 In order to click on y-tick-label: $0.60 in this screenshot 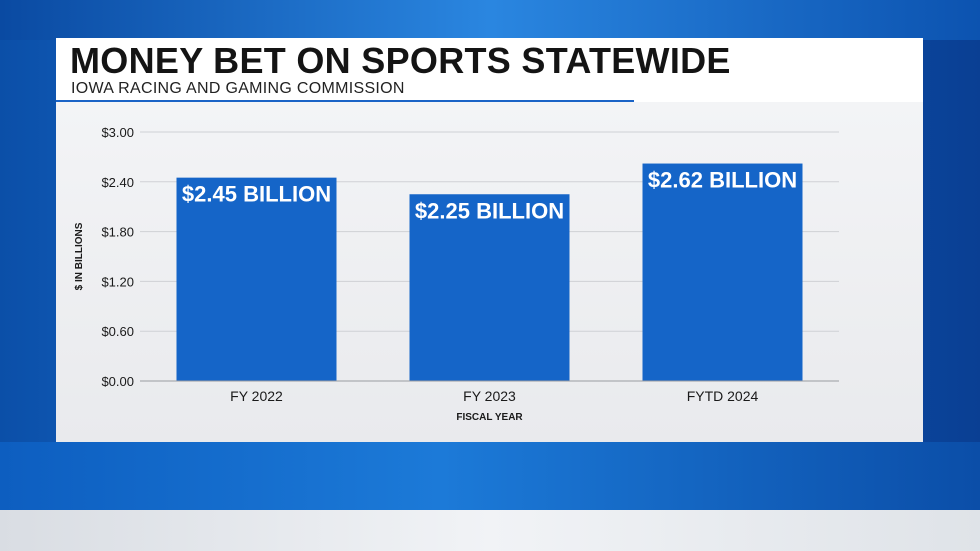, I will do `click(117, 331)`.